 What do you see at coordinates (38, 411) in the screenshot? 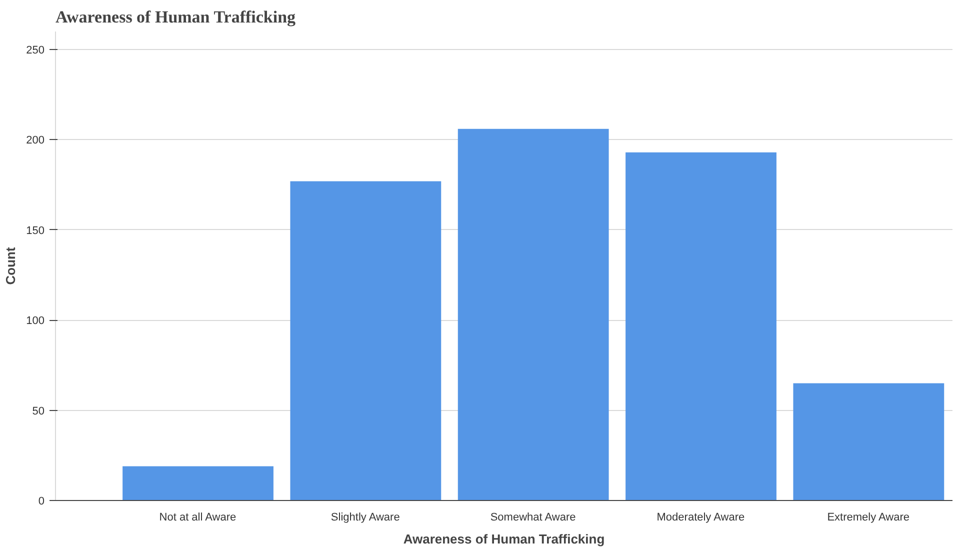
I see `y-tick-label: 50` at bounding box center [38, 411].